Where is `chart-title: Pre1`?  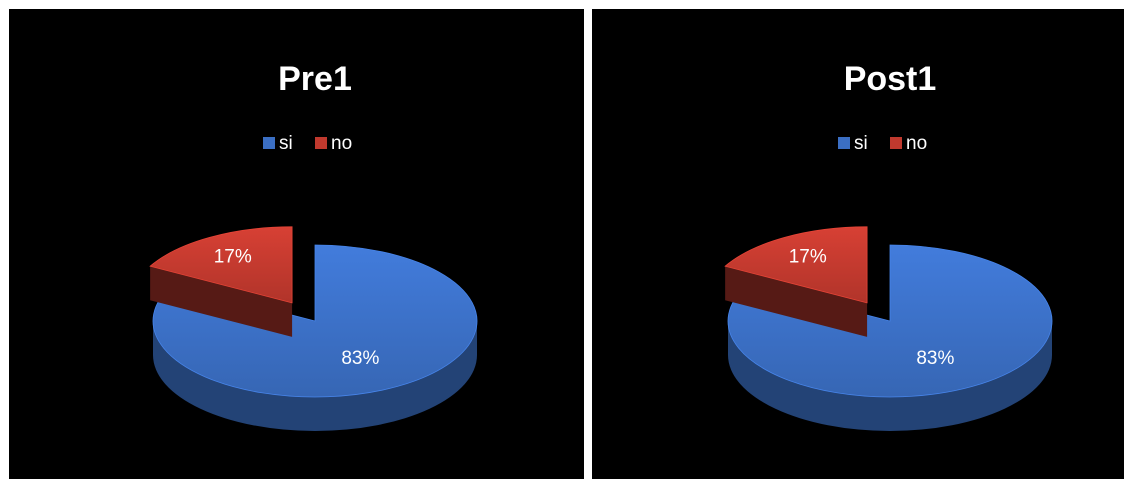
chart-title: Pre1 is located at coordinates (315, 79).